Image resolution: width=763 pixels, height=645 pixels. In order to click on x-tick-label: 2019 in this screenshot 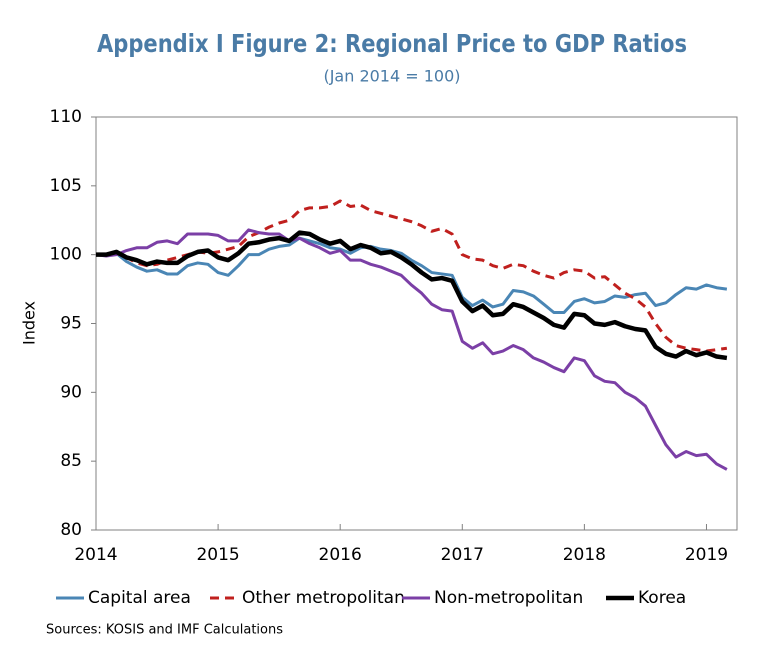, I will do `click(706, 555)`.